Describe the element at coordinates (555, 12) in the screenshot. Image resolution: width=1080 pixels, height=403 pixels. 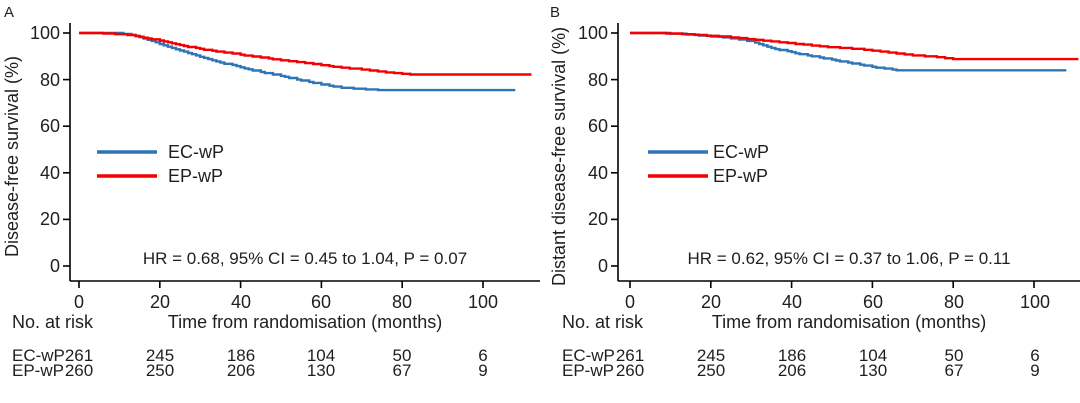
I see `panel-letter: B` at that location.